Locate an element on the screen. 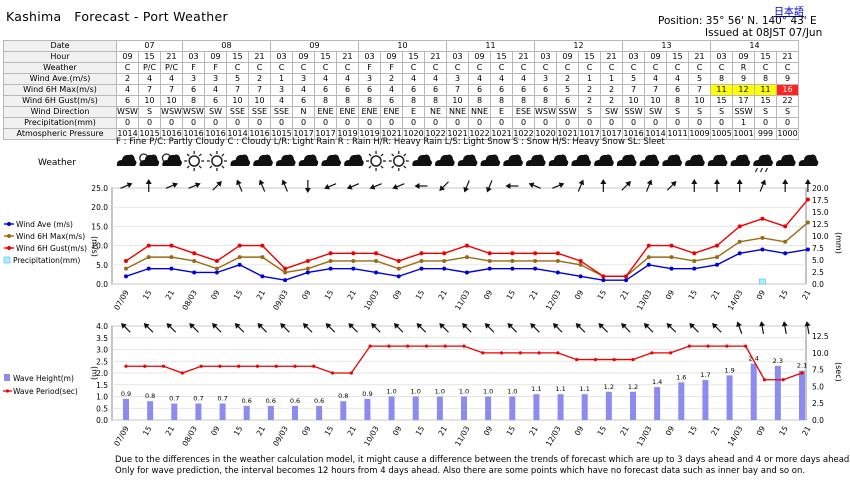 The image size is (850, 482). table-cell: 15 is located at coordinates (501, 57).